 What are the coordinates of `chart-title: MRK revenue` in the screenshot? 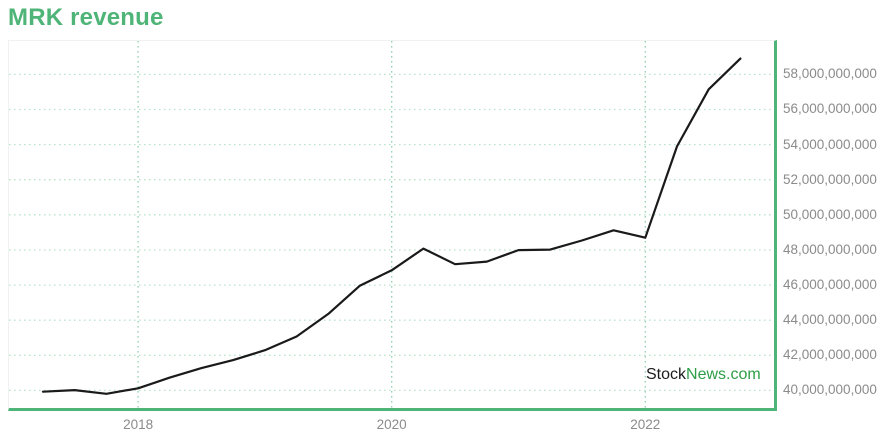 It's located at (86, 17).